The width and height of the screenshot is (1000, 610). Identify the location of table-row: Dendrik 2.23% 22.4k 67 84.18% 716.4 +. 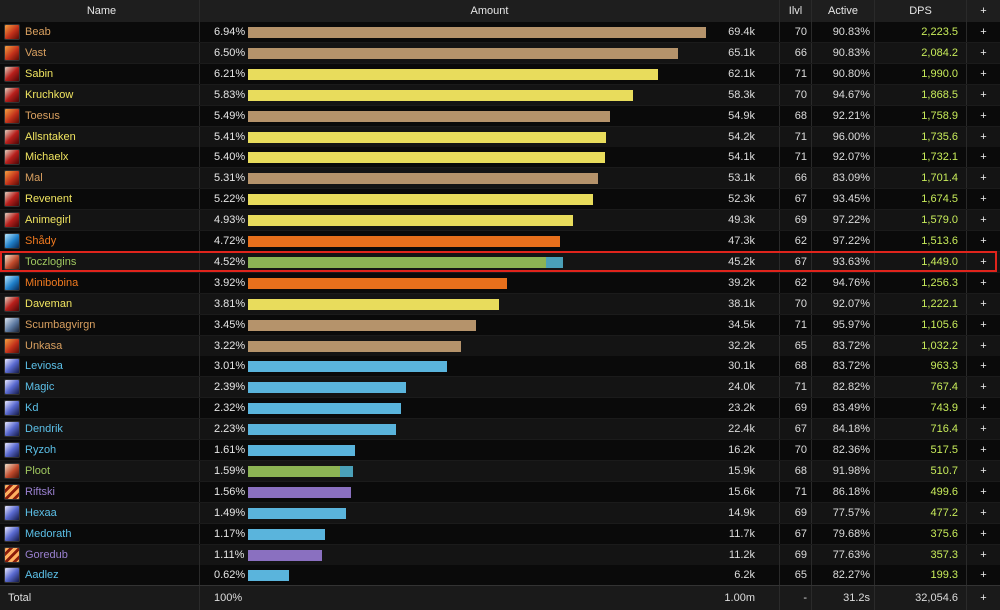
(500, 430).